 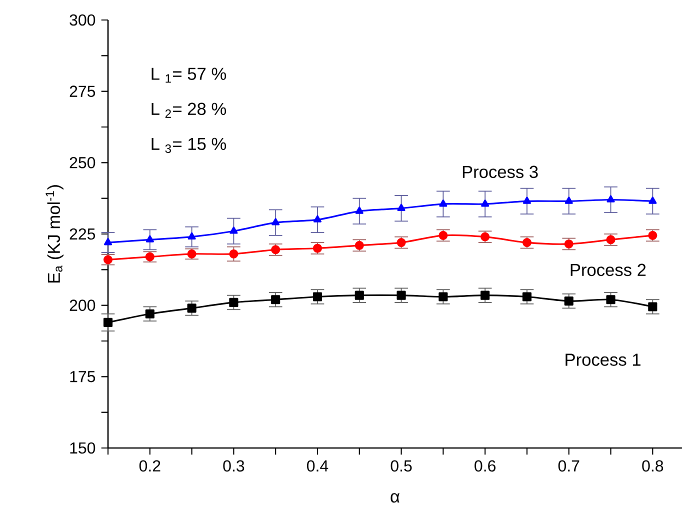 I want to click on y-tick-label: 250, so click(x=83, y=162).